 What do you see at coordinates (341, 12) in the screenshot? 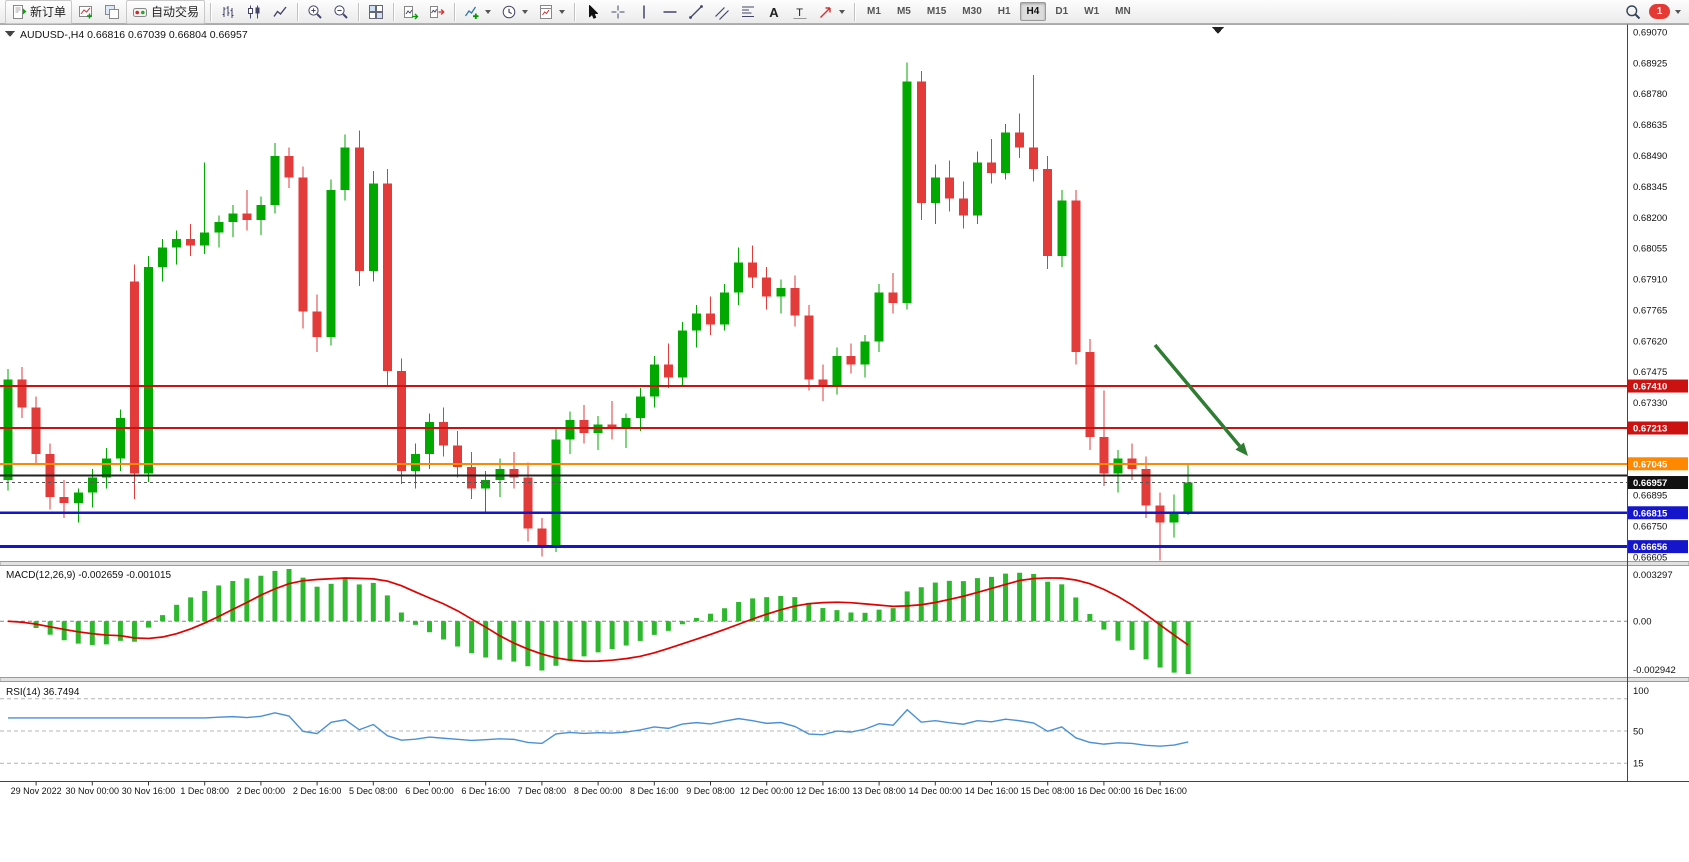
I see `zoom-out-button` at bounding box center [341, 12].